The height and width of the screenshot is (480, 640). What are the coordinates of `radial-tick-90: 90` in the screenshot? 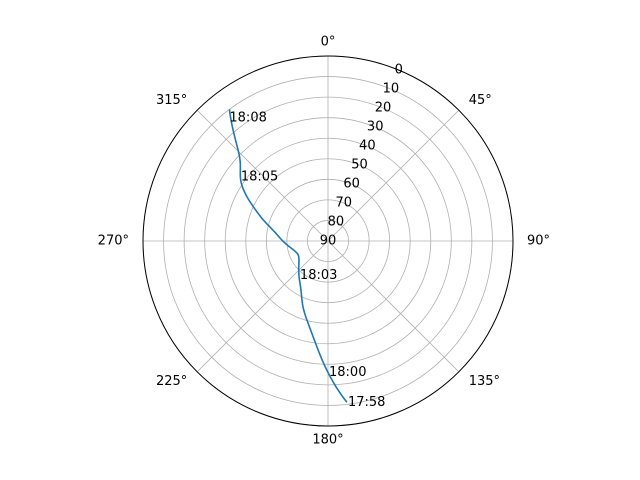 It's located at (328, 241).